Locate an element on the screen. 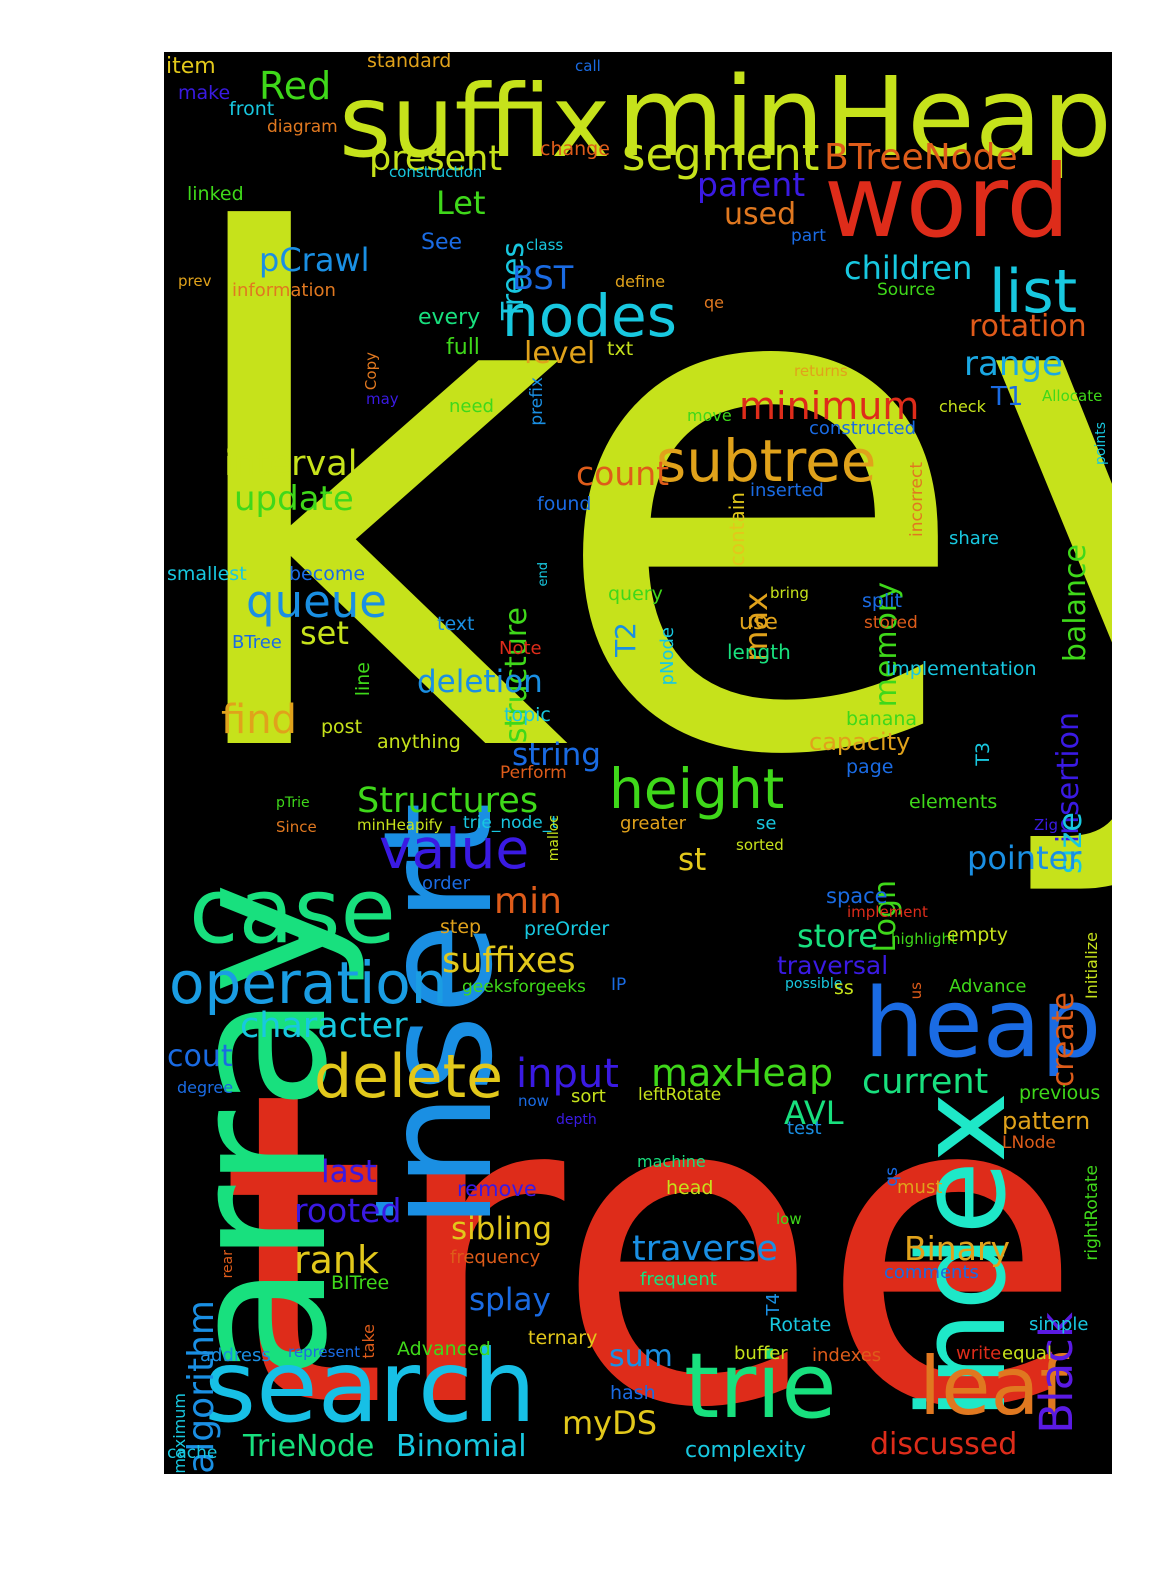 Image resolution: width=1155 pixels, height=1588 pixels. word-character: character is located at coordinates (324, 1026).